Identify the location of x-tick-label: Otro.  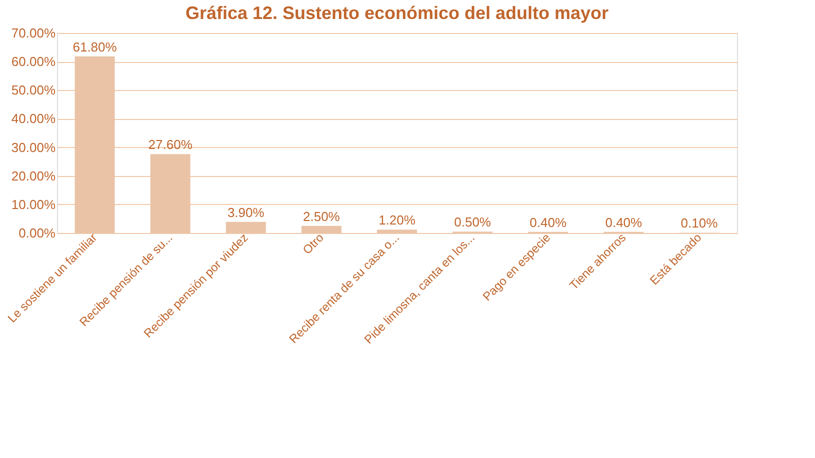
(313, 243).